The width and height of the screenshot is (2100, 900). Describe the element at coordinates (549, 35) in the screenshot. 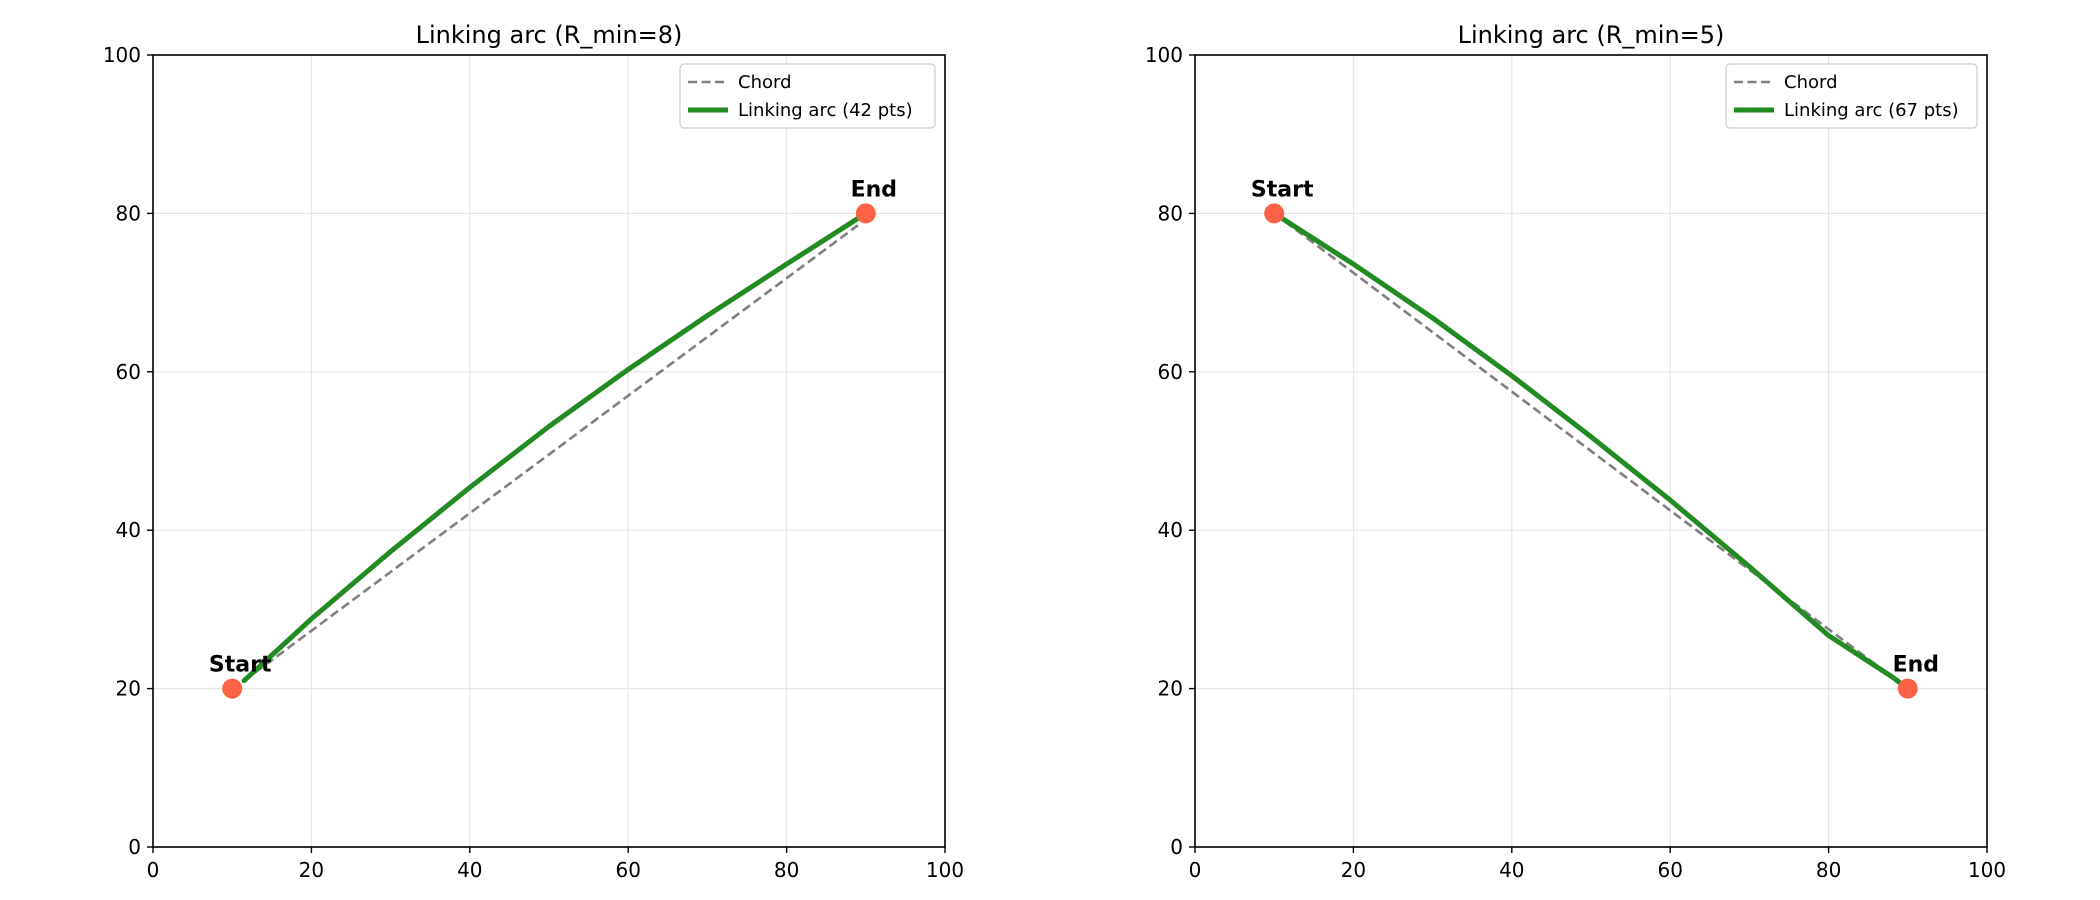

I see `chart-title: Linking arc (R_min=8)` at that location.